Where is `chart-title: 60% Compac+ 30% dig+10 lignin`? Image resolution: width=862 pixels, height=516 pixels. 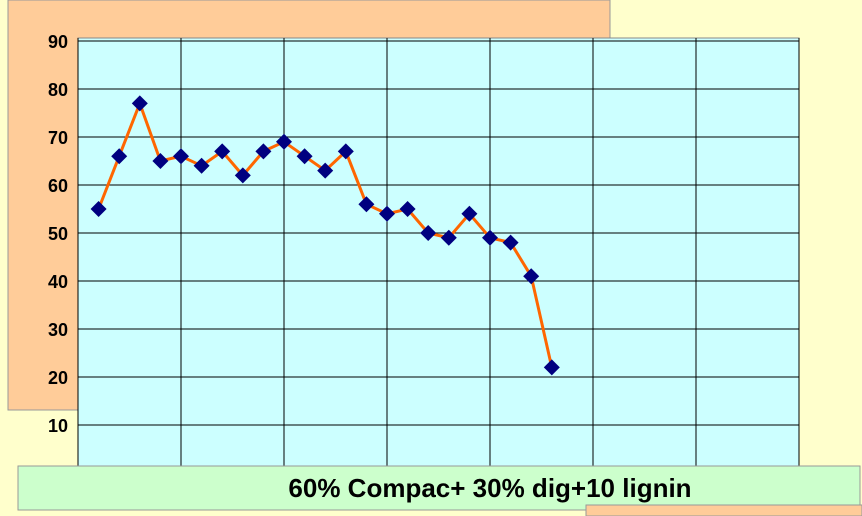 chart-title: 60% Compac+ 30% dig+10 lignin is located at coordinates (489, 488).